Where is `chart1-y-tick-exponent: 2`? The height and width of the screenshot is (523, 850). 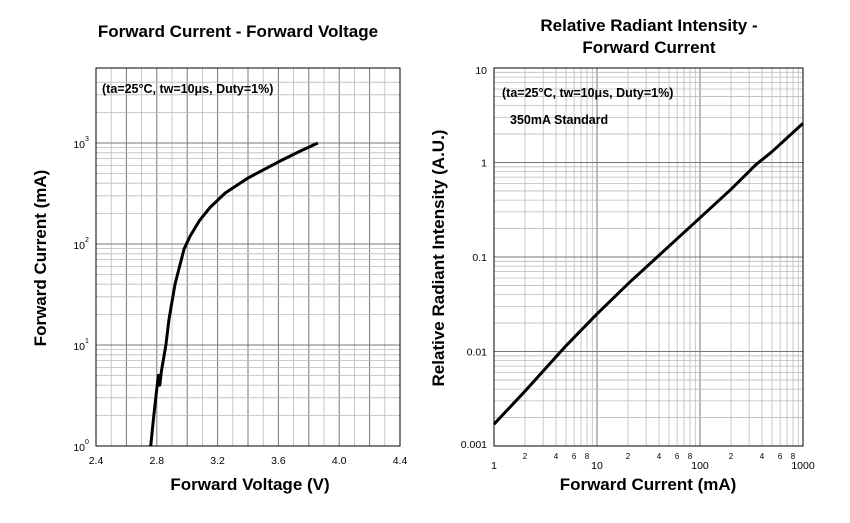 chart1-y-tick-exponent: 2 is located at coordinates (87, 240).